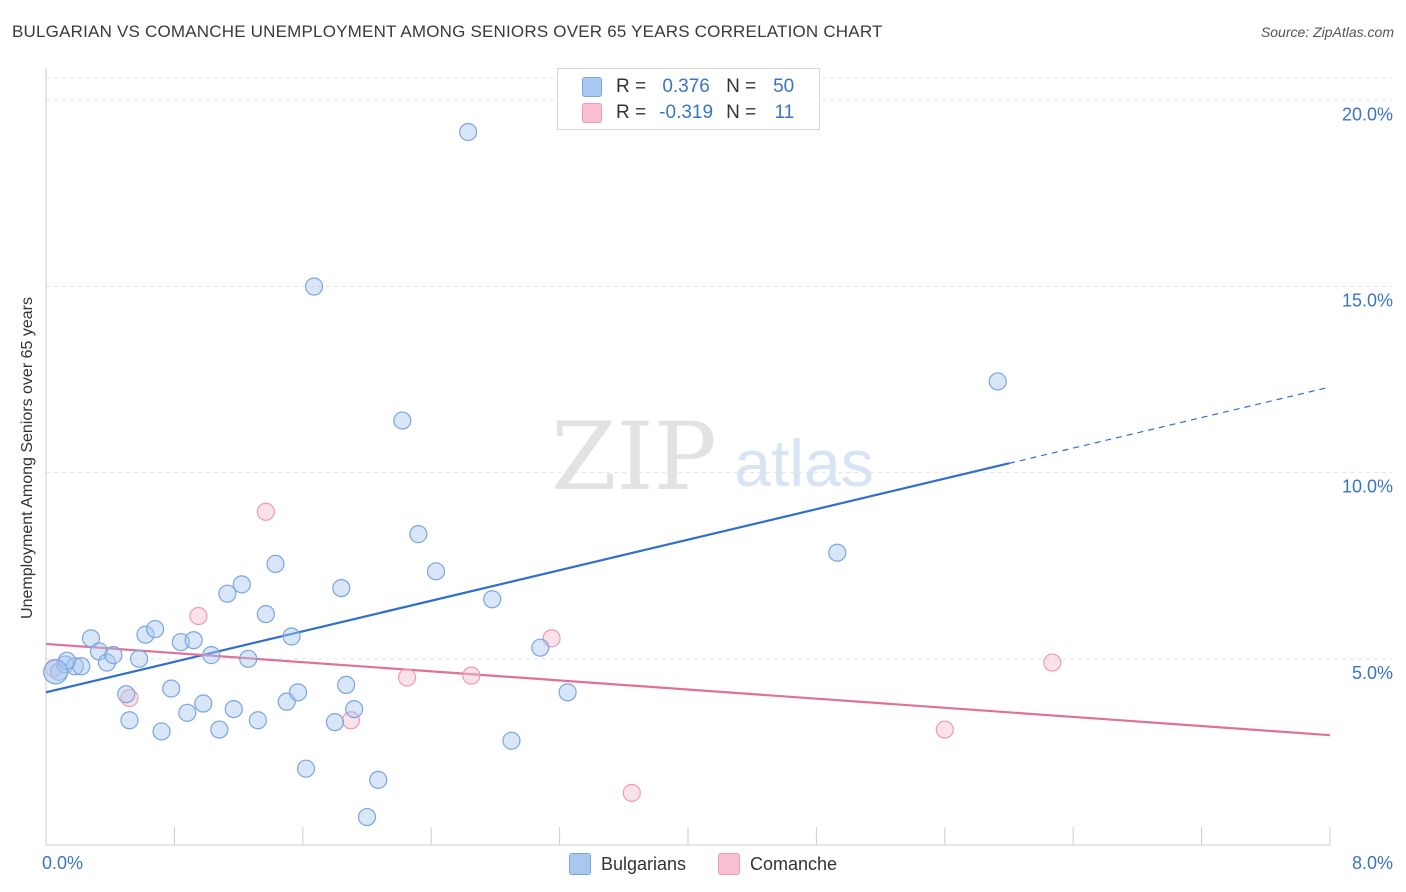 The width and height of the screenshot is (1406, 892). I want to click on legend-swatch-comanche, so click(592, 113).